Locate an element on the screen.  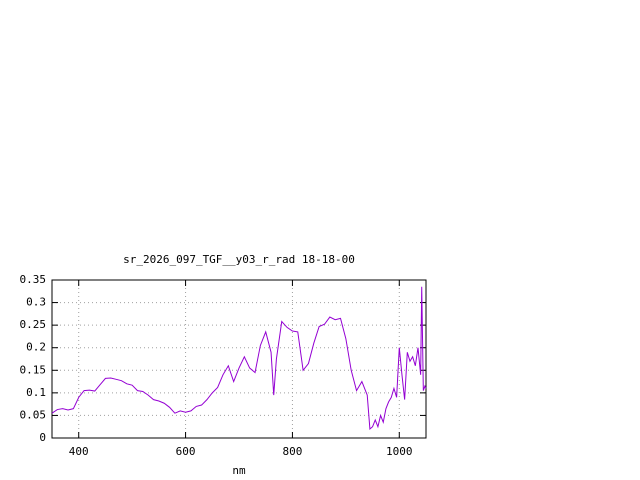
y-tick-label: 0.1 is located at coordinates (36, 392).